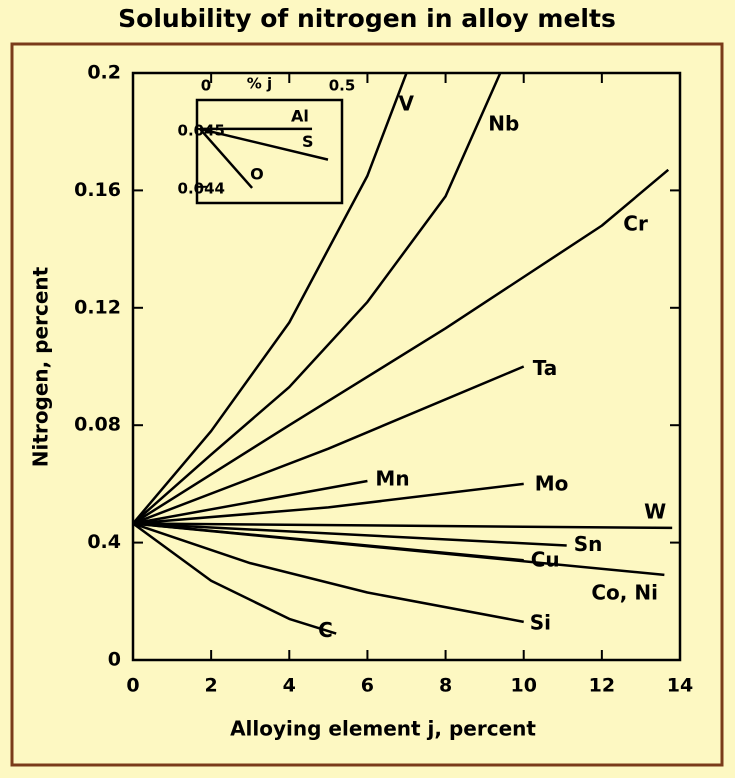  Describe the element at coordinates (545, 368) in the screenshot. I see `series-label: Ta` at that location.